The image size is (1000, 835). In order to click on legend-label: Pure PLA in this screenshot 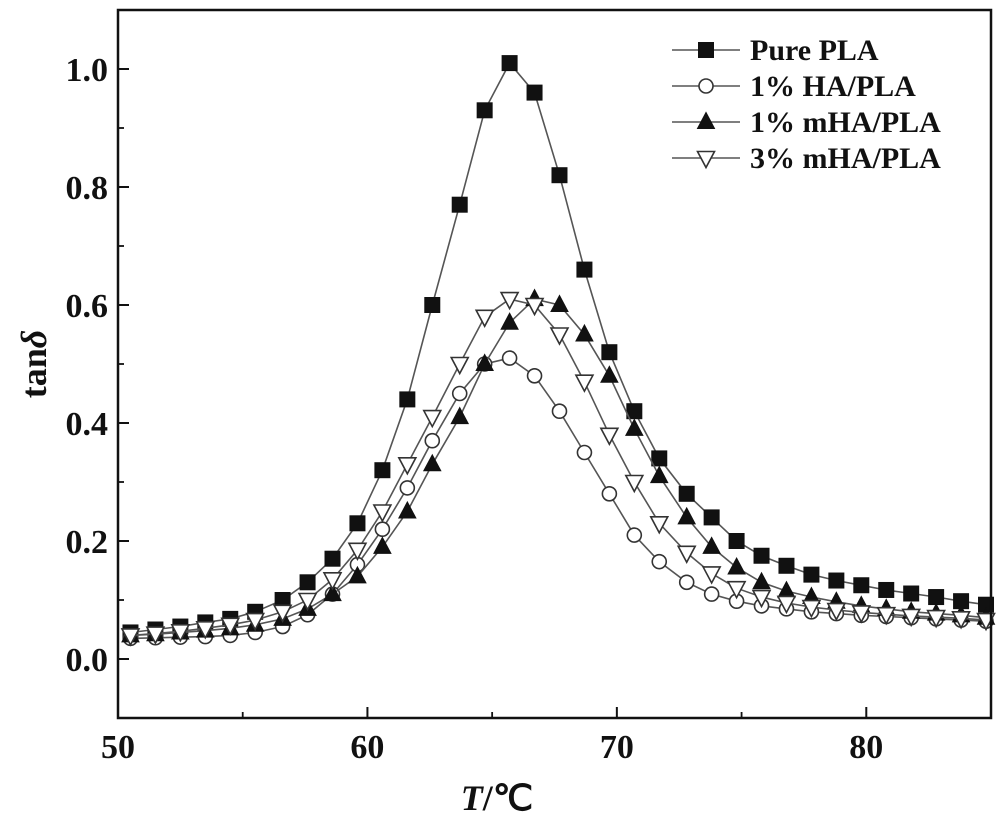, I will do `click(814, 50)`.